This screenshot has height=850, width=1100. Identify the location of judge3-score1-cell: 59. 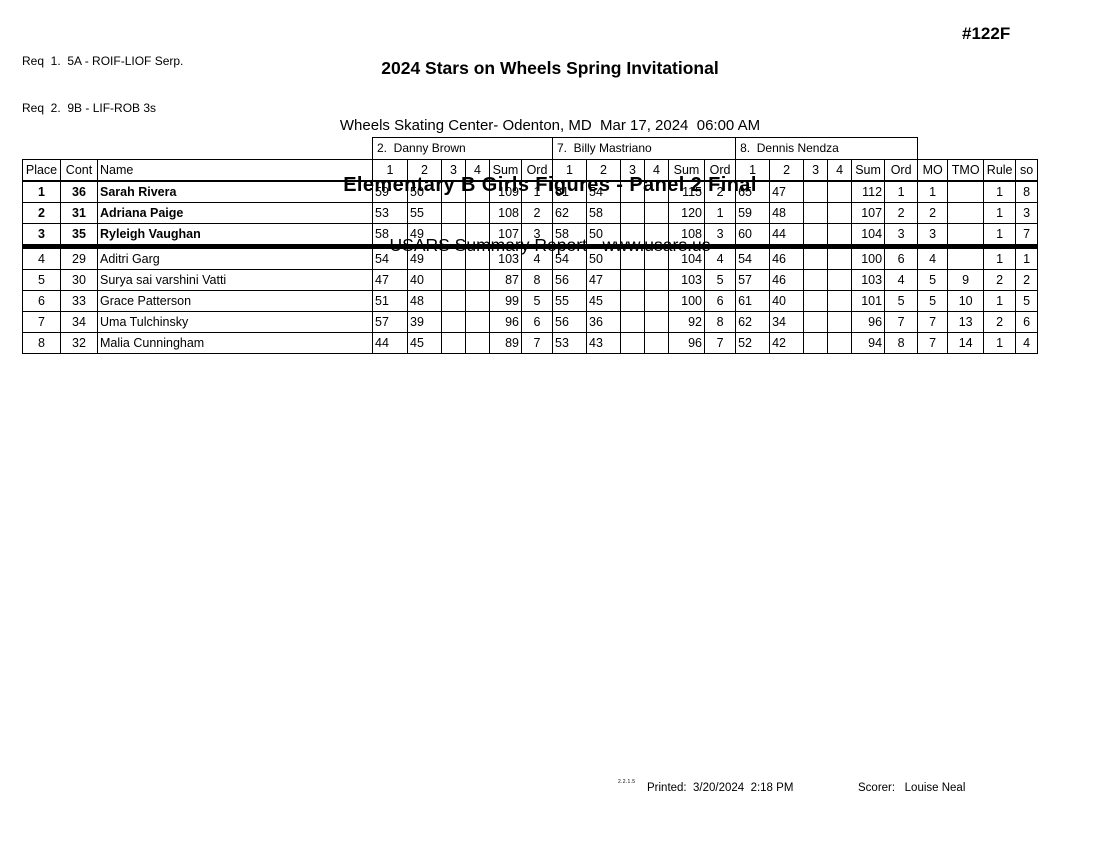
(753, 213).